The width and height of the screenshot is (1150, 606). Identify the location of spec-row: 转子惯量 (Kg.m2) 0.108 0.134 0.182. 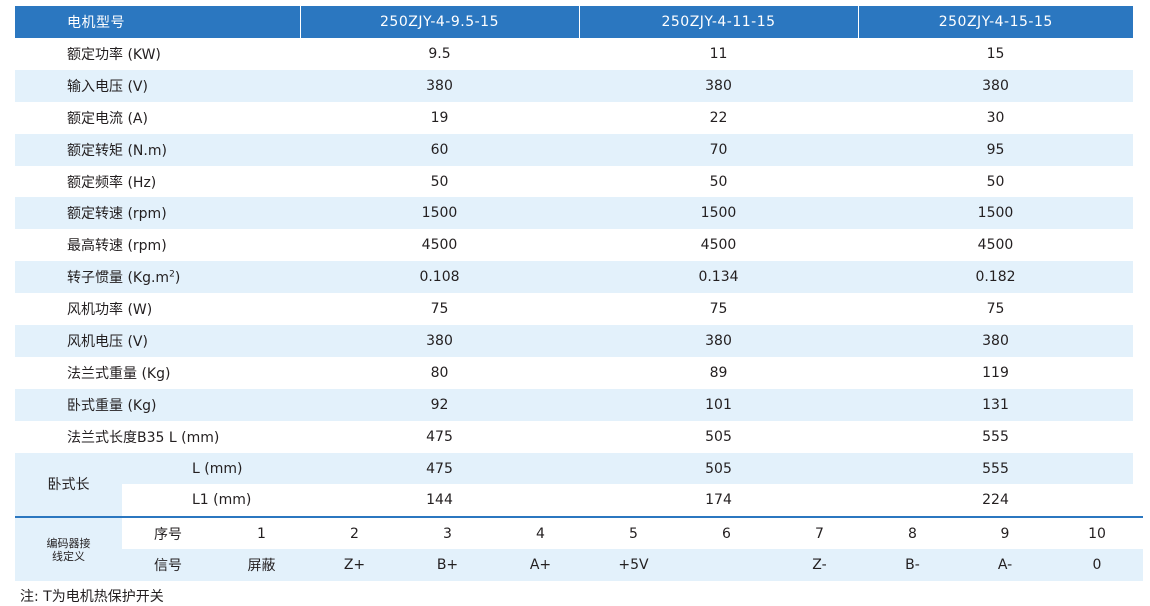
(574, 277).